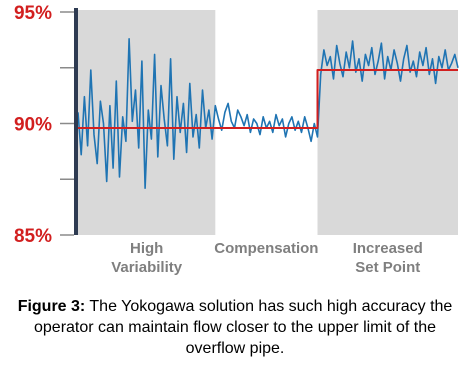 Image resolution: width=470 pixels, height=367 pixels. I want to click on region-label: High, so click(146, 248).